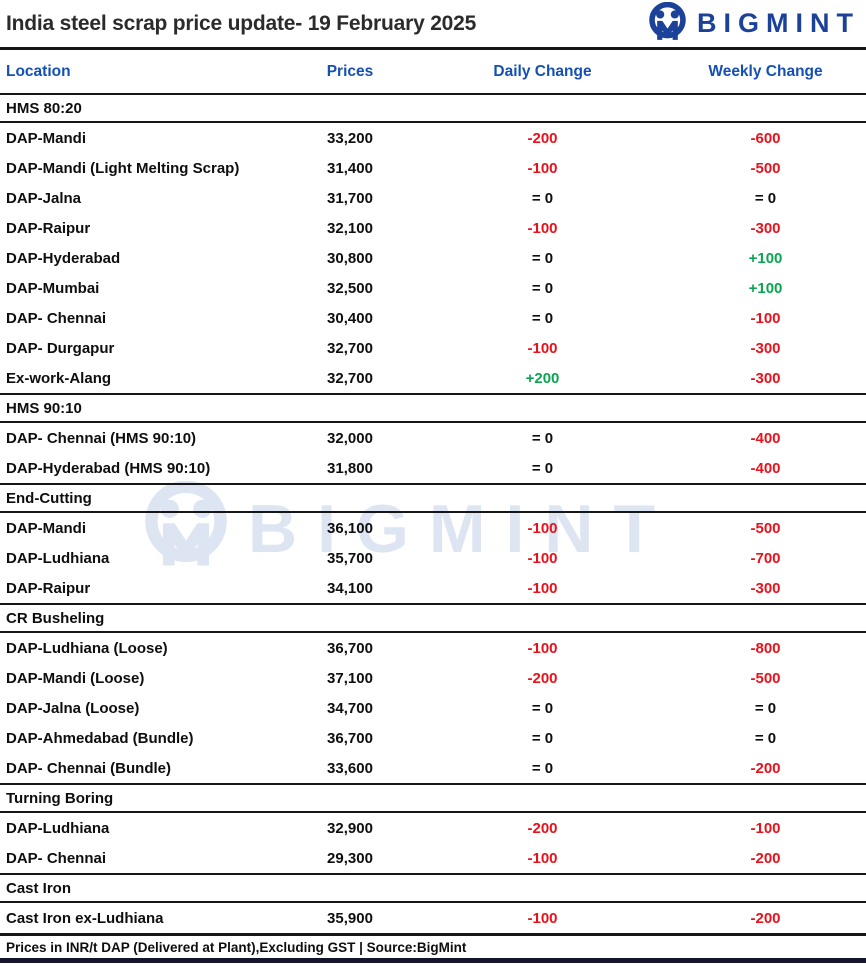  What do you see at coordinates (60, 348) in the screenshot?
I see `location-cell: DAP- Durgapur` at bounding box center [60, 348].